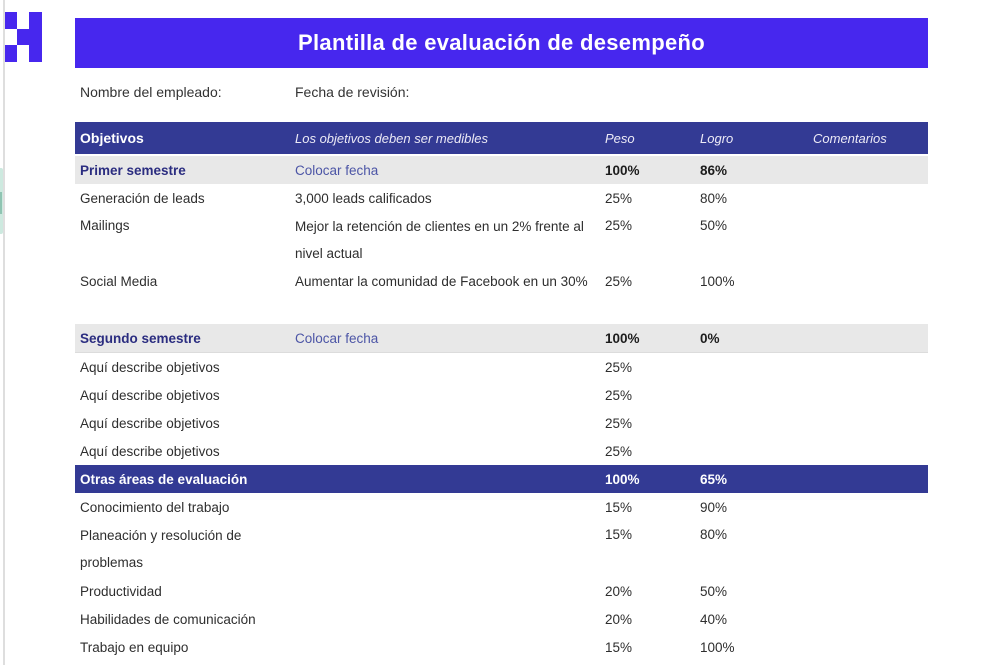 This screenshot has width=1000, height=665. Describe the element at coordinates (501, 170) in the screenshot. I see `section-row-primer-semestre: Primer semestre Colocar fecha 100% 86%` at that location.